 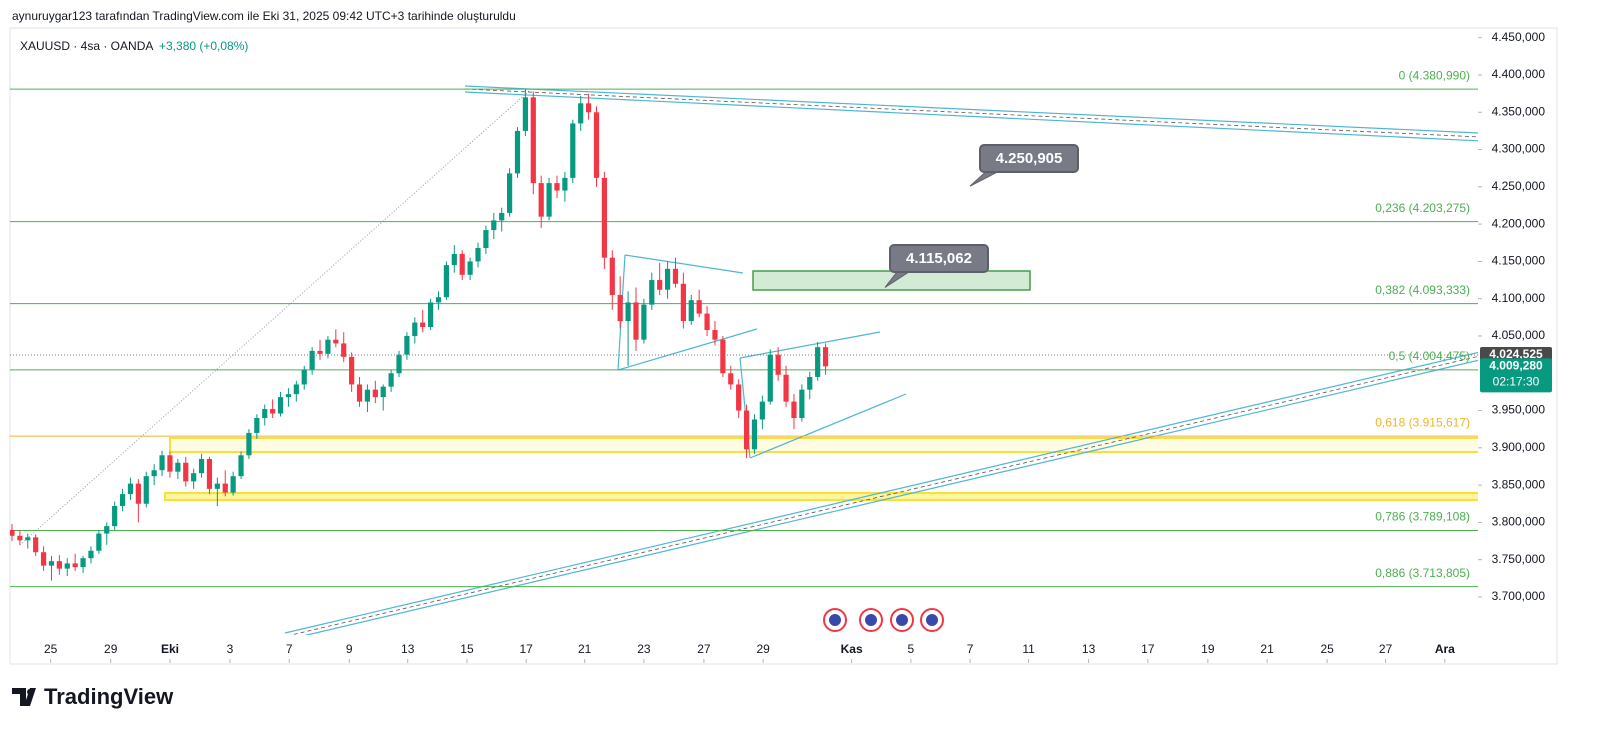 I want to click on callout-label: 4.250,905, so click(x=1029, y=158).